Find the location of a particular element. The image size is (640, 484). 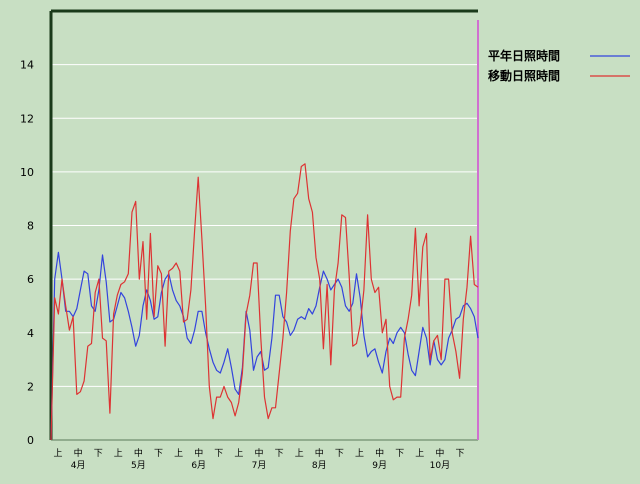

legend-label-2: 移動日照時間 is located at coordinates (524, 75).